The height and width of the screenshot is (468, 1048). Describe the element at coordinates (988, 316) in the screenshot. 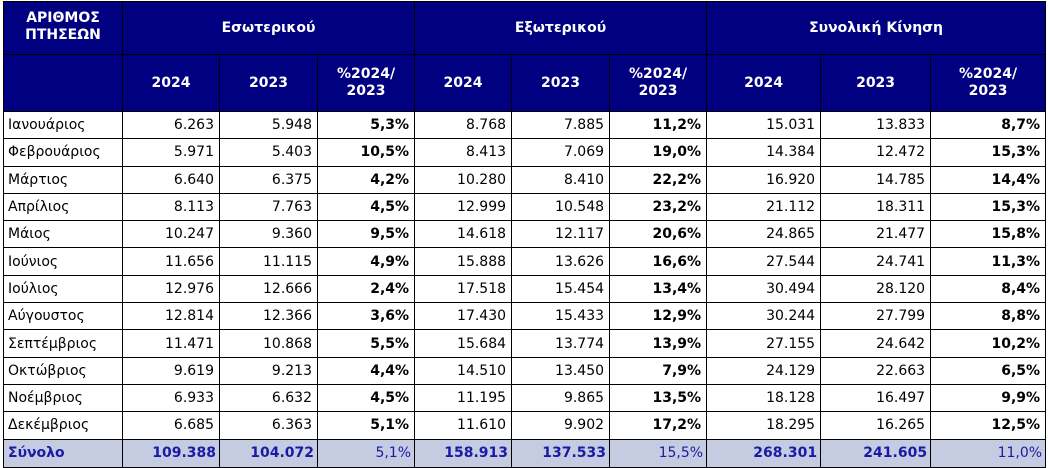

I see `total-pct-cell: 8,8%` at that location.